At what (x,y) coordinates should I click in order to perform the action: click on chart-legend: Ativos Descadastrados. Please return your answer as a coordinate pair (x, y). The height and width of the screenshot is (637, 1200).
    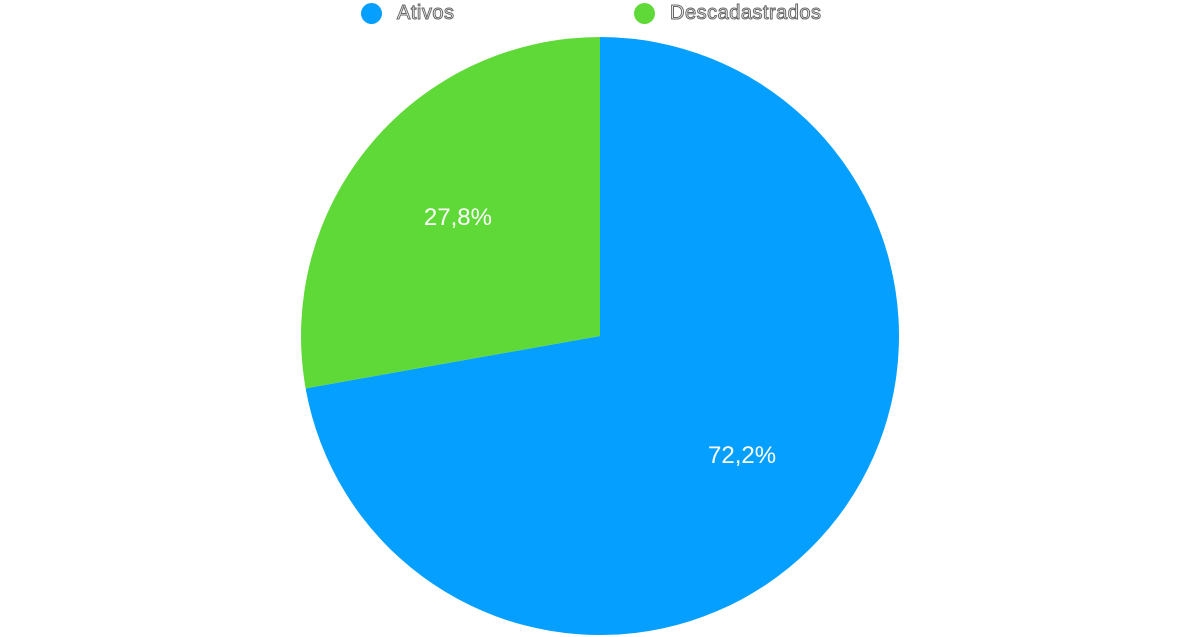
    Looking at the image, I should click on (600, 14).